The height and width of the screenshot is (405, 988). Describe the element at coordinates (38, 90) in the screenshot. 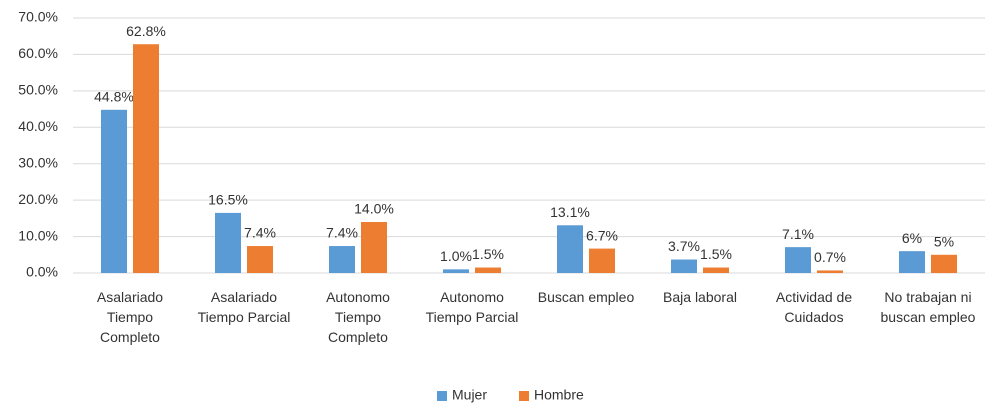

I see `y-tick-label: 50.0%` at that location.